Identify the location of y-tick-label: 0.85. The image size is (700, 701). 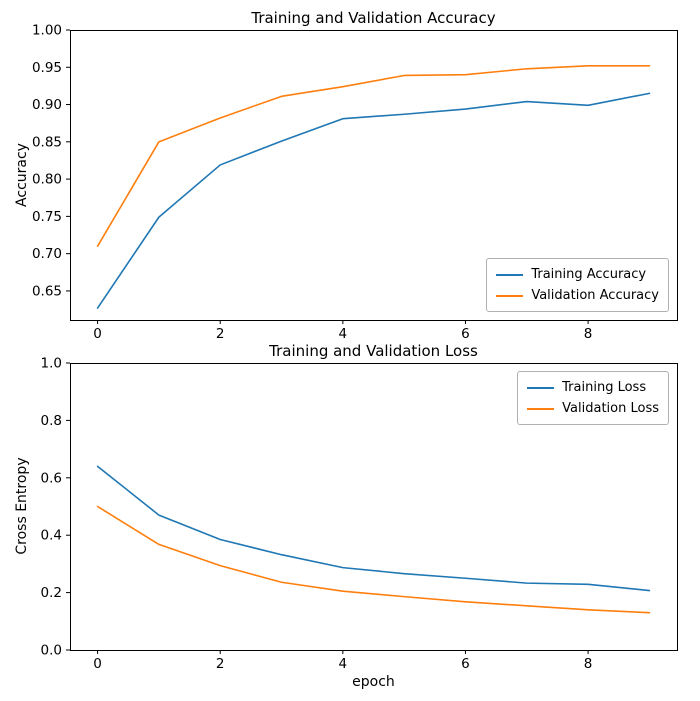
(47, 142).